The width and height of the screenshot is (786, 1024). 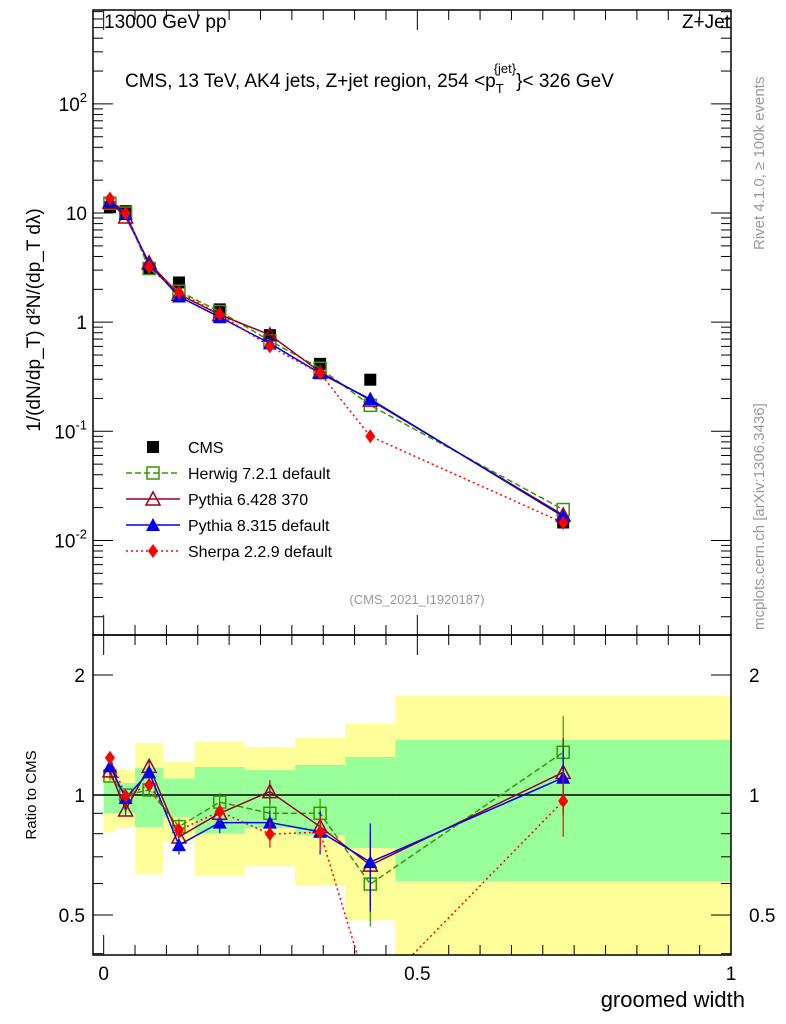 What do you see at coordinates (185, 448) in the screenshot?
I see `legend-entry: CMS` at bounding box center [185, 448].